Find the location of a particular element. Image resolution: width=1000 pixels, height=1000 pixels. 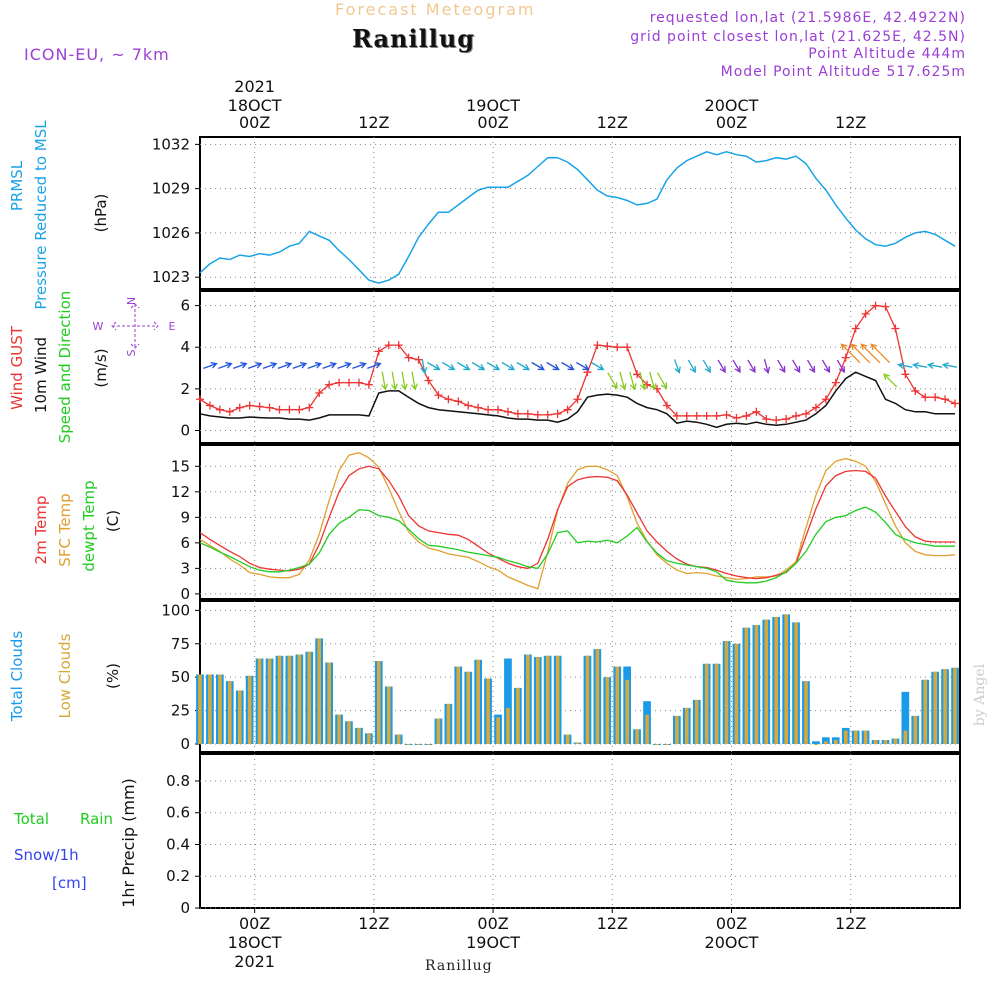

wind-speed-line is located at coordinates (577, 400).